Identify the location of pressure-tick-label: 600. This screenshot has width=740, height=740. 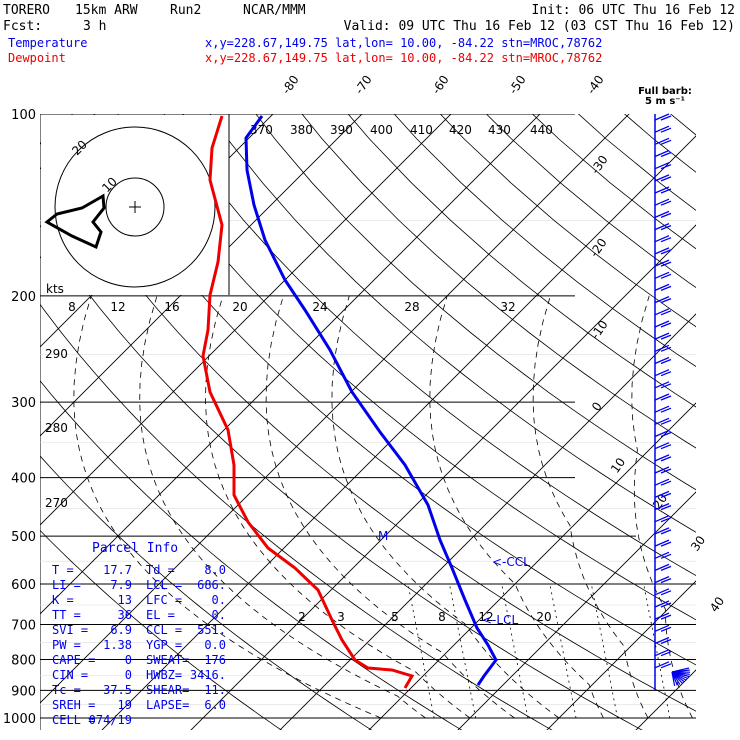
(23, 585).